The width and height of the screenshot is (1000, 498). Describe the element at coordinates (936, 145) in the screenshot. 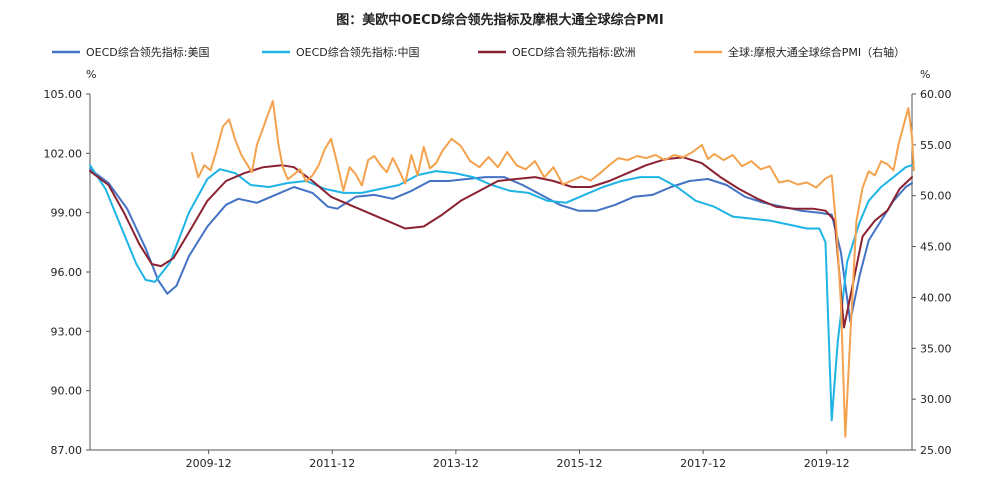

I see `right-tick-label: 55.00` at that location.